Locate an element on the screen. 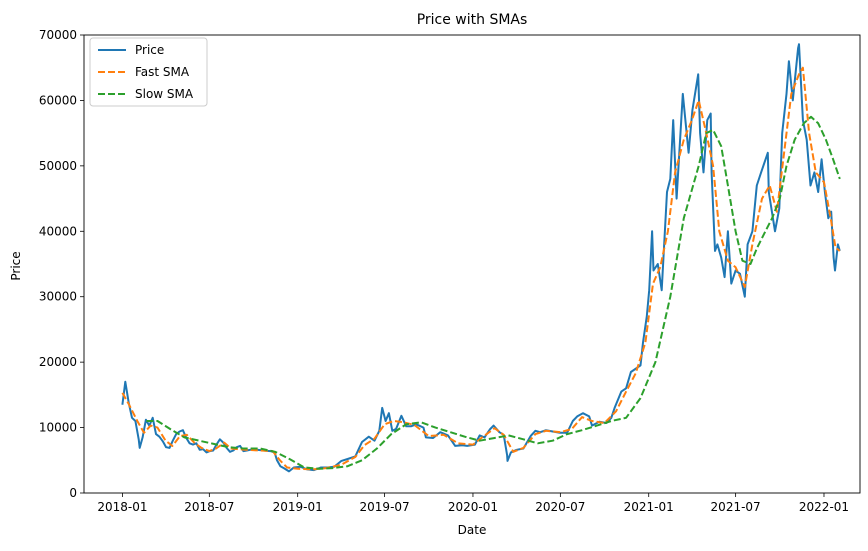 The image size is (868, 551). legend-label: Fast SMA is located at coordinates (162, 72).